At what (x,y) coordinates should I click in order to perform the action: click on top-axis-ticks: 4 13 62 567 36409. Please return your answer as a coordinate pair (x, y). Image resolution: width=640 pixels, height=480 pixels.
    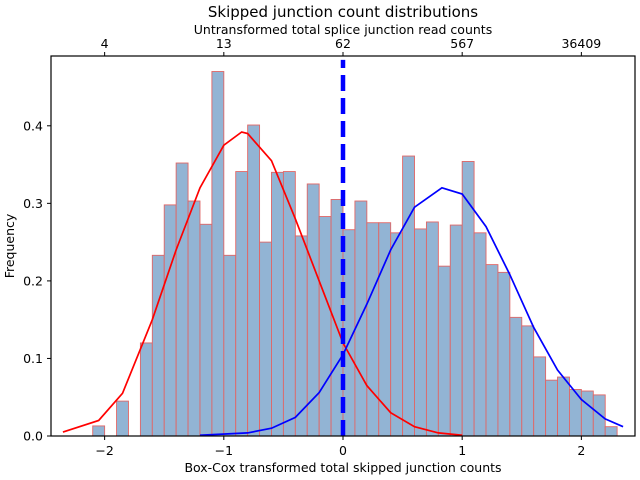
    Looking at the image, I should click on (351, 46).